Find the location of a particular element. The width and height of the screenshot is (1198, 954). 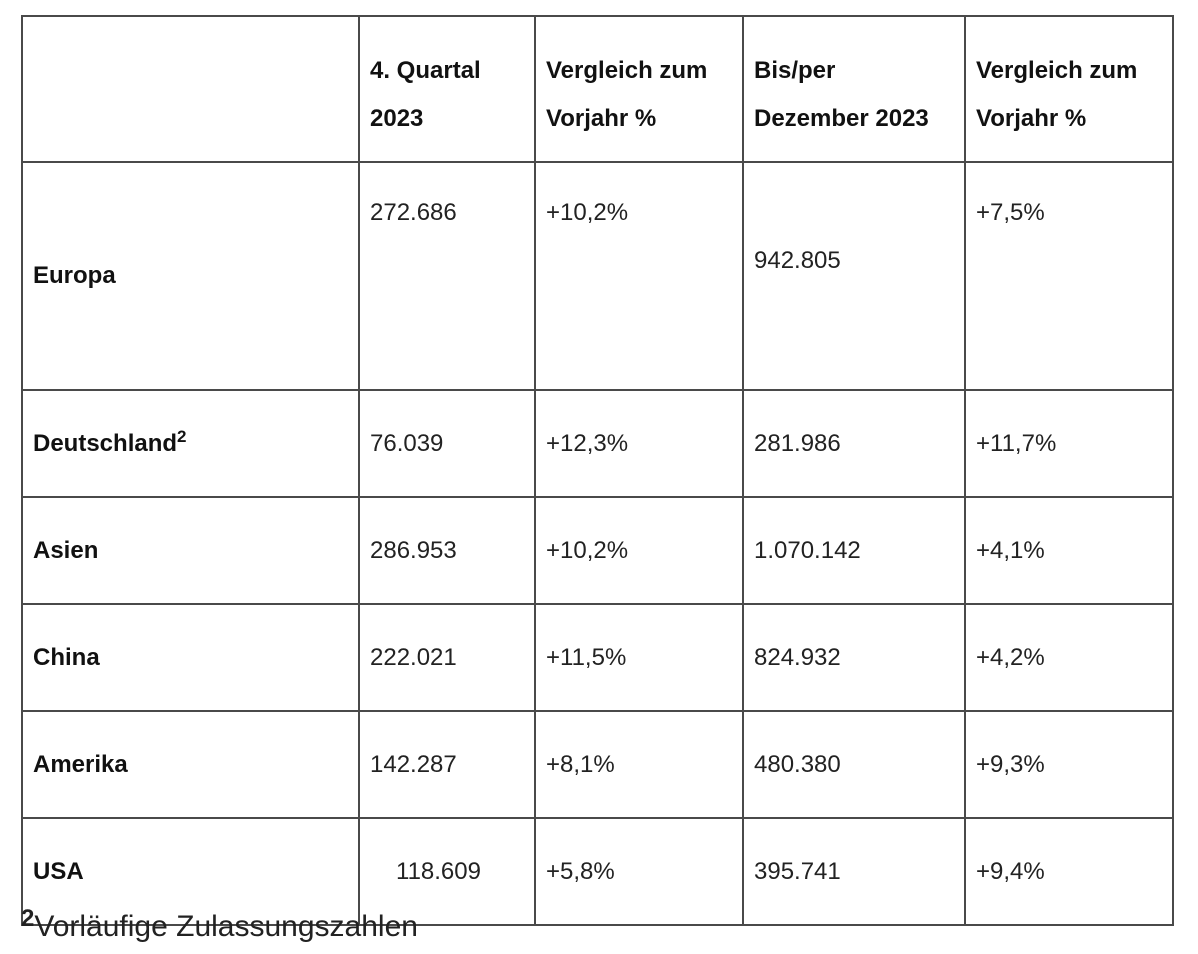

footnote-marker: 2 is located at coordinates (182, 436).